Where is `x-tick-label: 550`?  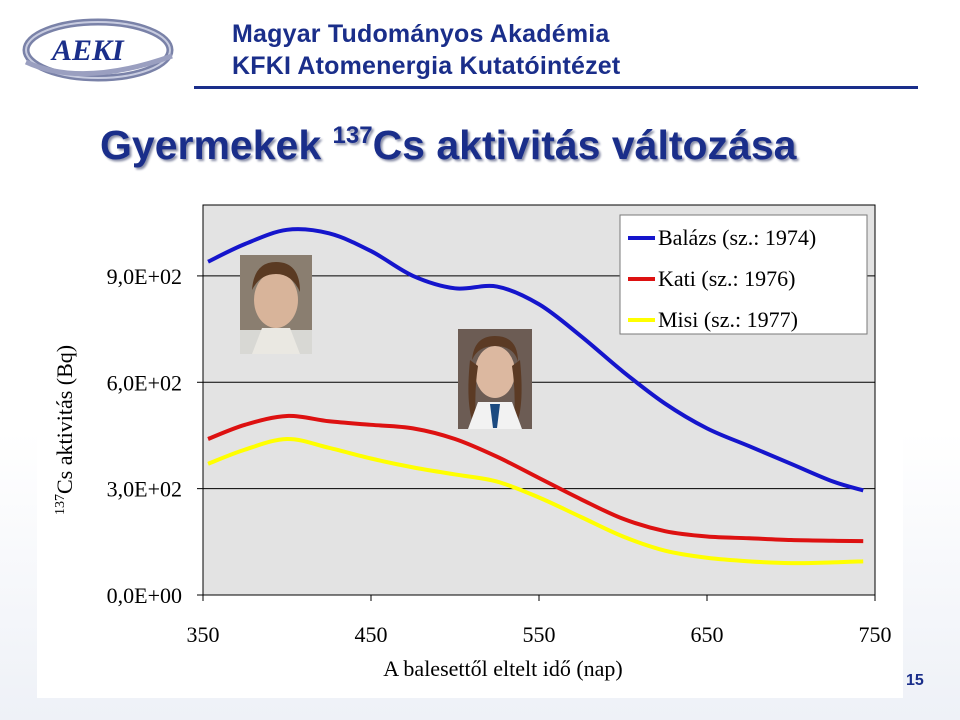
x-tick-label: 550 is located at coordinates (539, 634).